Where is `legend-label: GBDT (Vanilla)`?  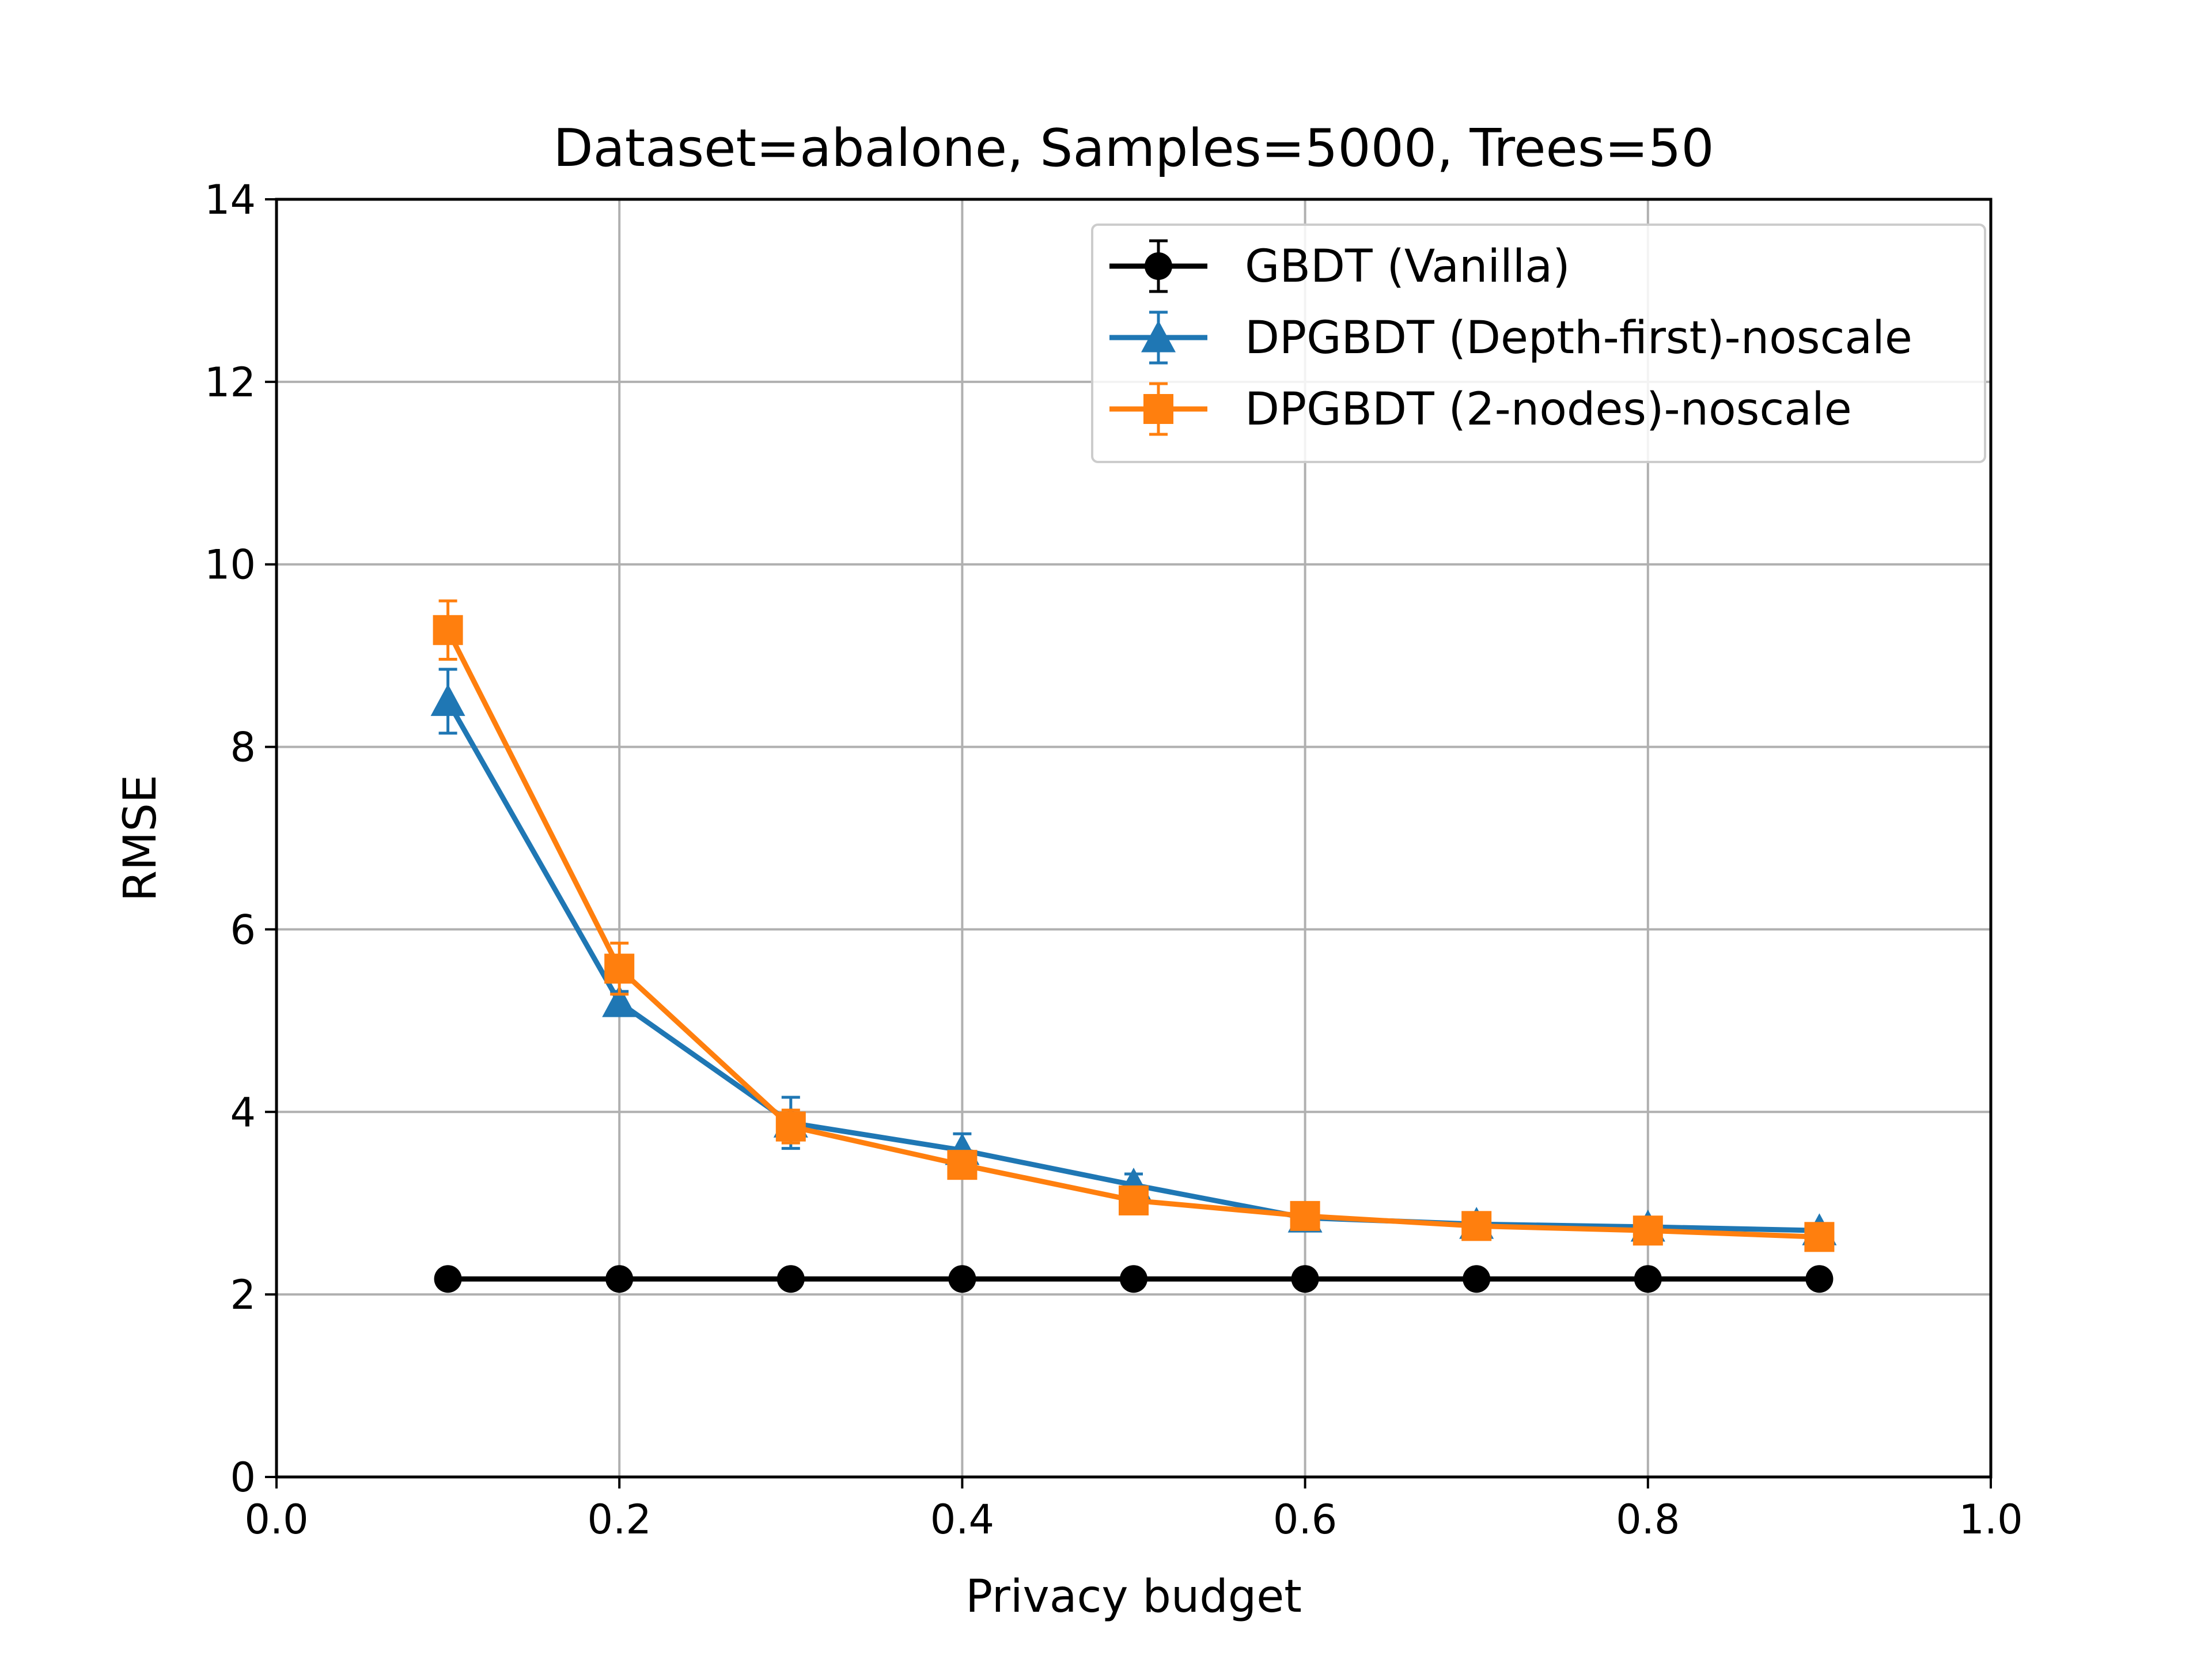 legend-label: GBDT (Vanilla) is located at coordinates (1407, 267).